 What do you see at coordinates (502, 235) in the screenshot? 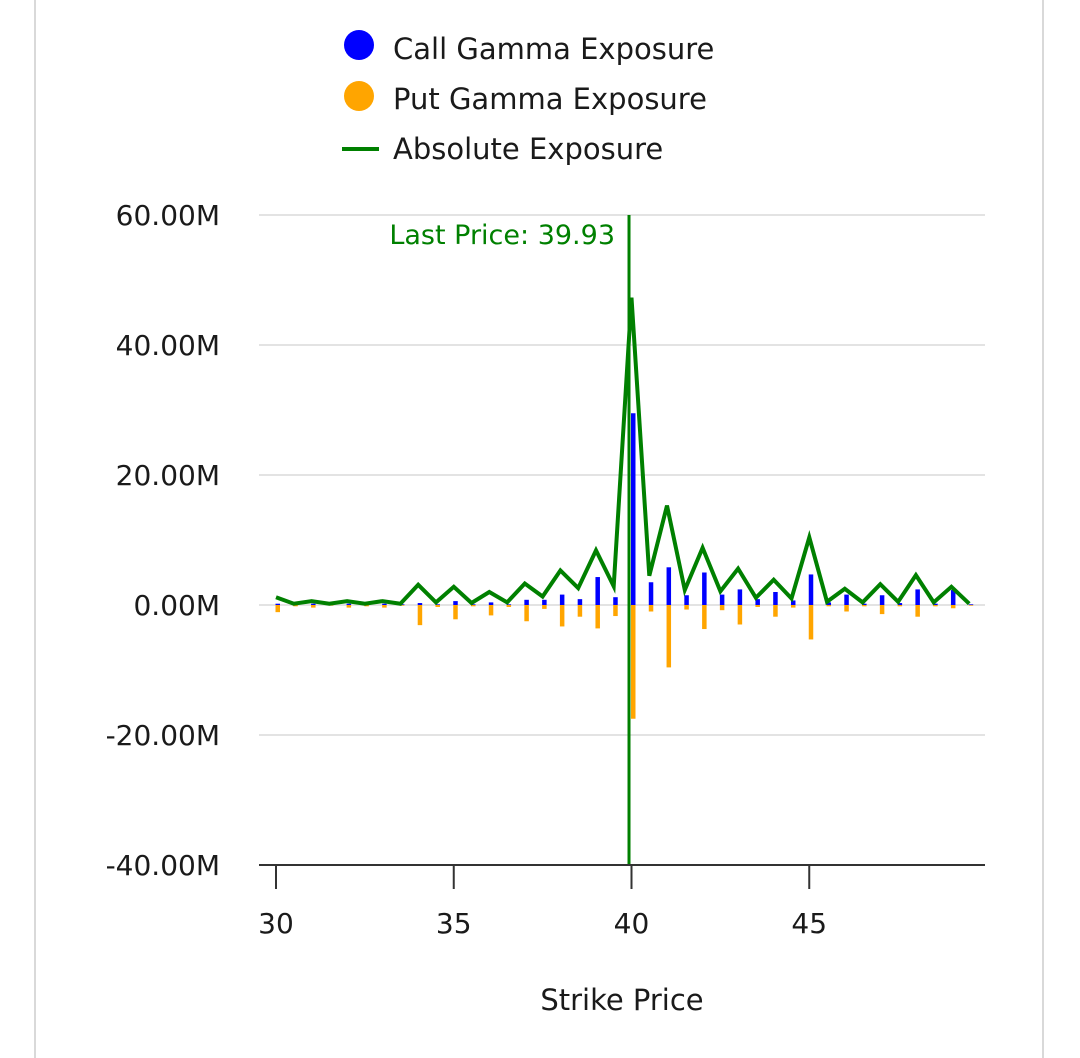
I see `last-price-label: Last Price: 39.93` at bounding box center [502, 235].